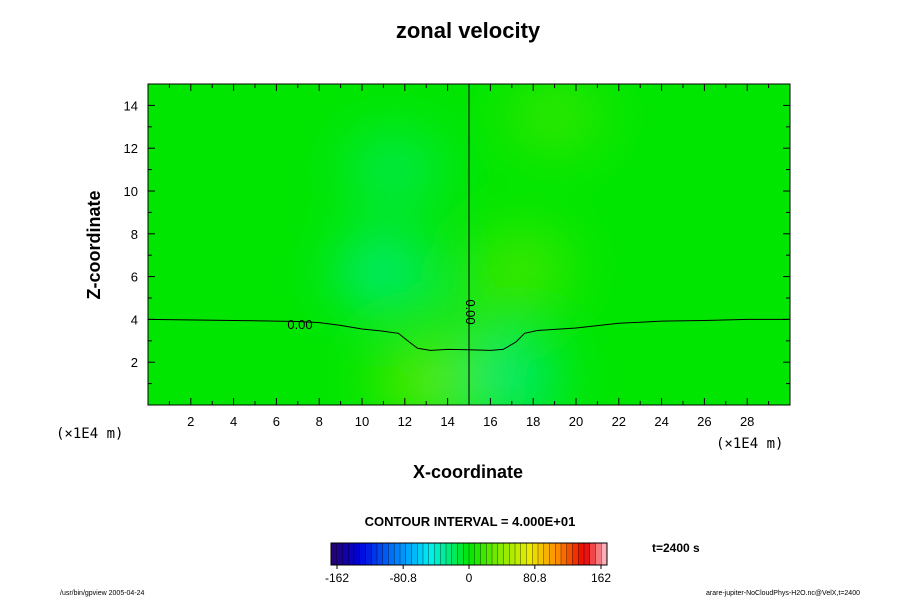  Describe the element at coordinates (299, 324) in the screenshot. I see `zero-contour-label: 0.00` at that location.